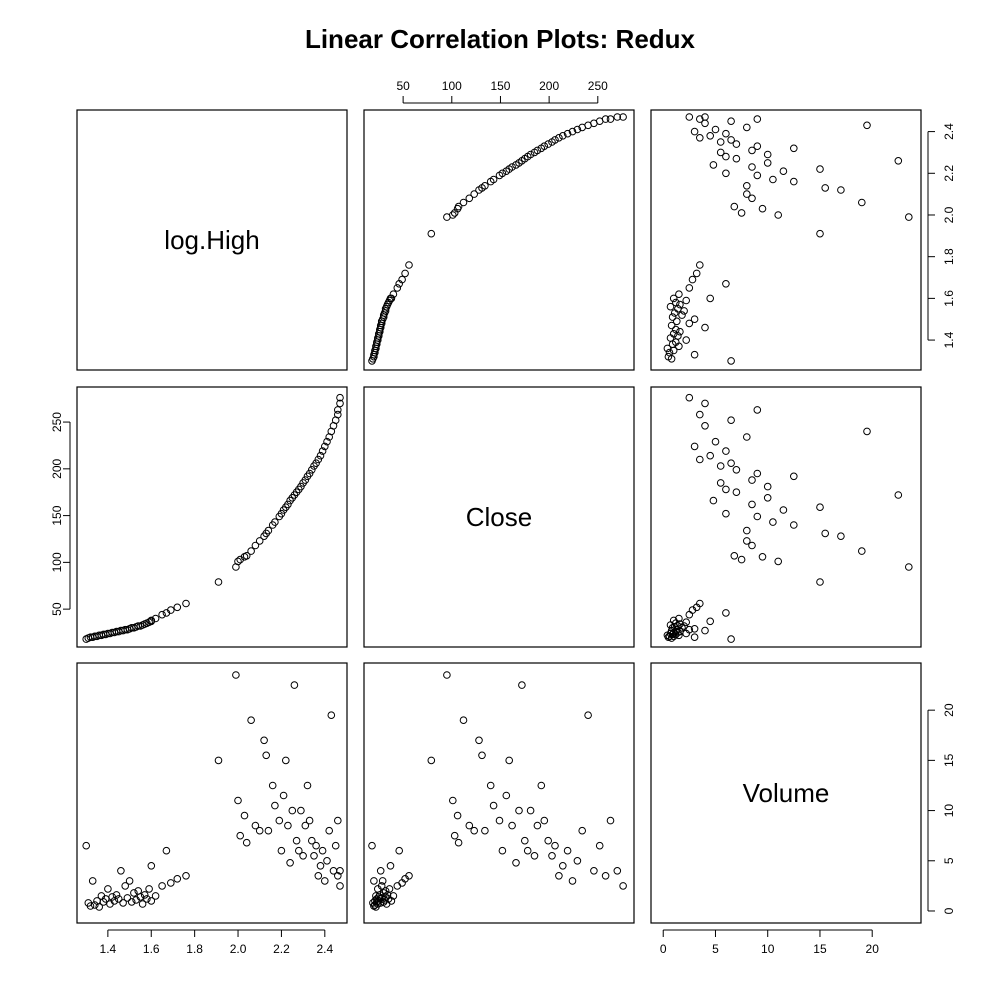  What do you see at coordinates (949, 298) in the screenshot?
I see `tick-label: 1.6` at bounding box center [949, 298].